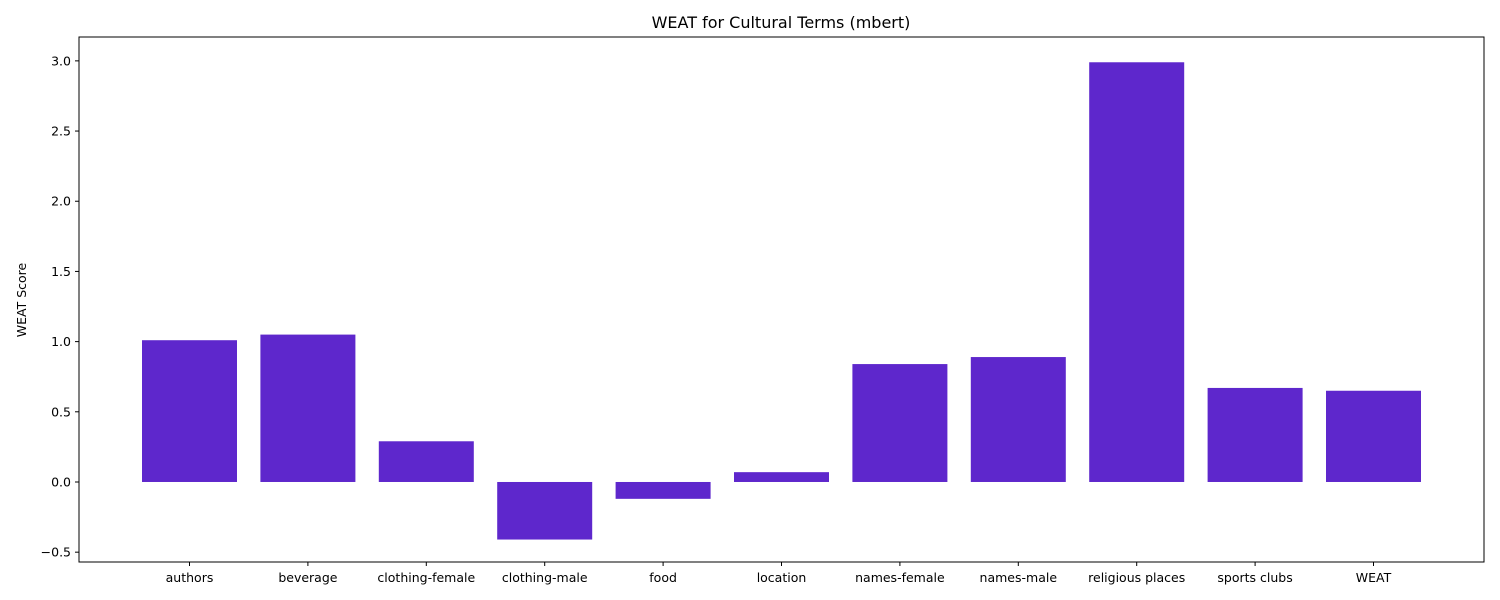  Describe the element at coordinates (61, 201) in the screenshot. I see `y-tick-label: 2.0` at that location.